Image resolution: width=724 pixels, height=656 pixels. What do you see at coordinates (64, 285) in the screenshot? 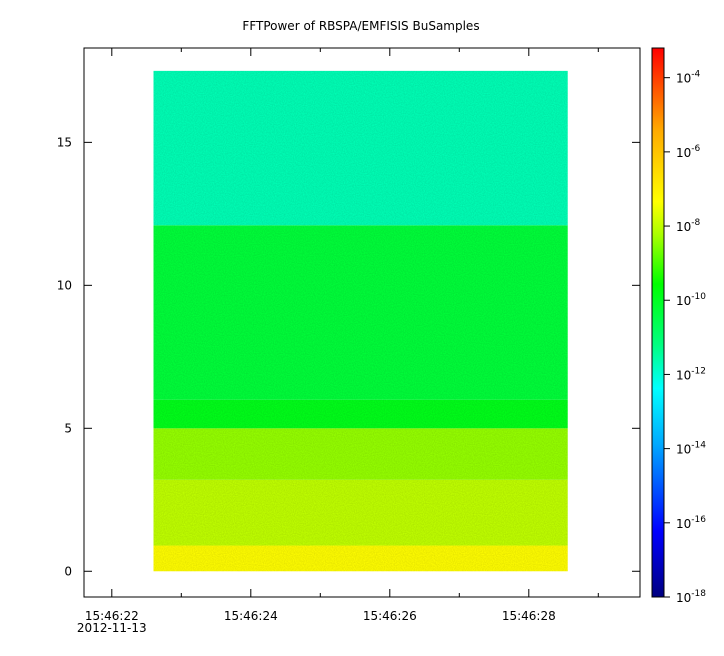
I see `y-tick-label: 10` at bounding box center [64, 285].